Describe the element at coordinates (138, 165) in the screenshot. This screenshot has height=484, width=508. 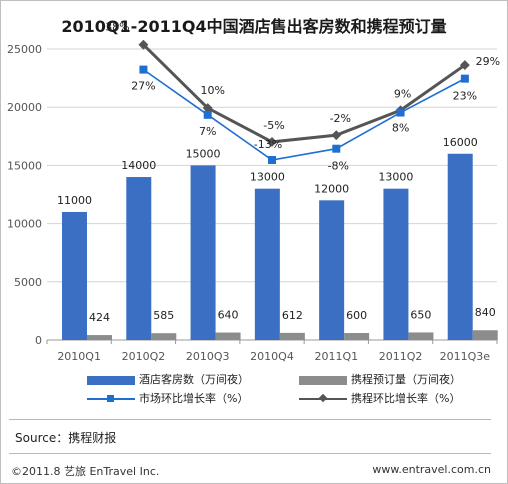
I see `bar-label-hotel-rooms: 14000` at that location.